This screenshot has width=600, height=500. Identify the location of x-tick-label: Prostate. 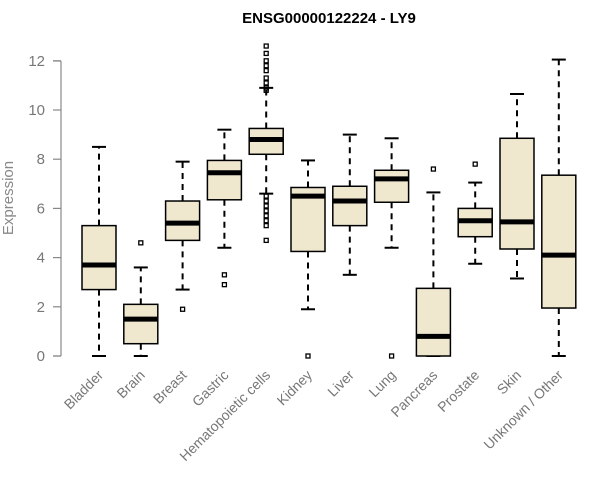
(458, 391).